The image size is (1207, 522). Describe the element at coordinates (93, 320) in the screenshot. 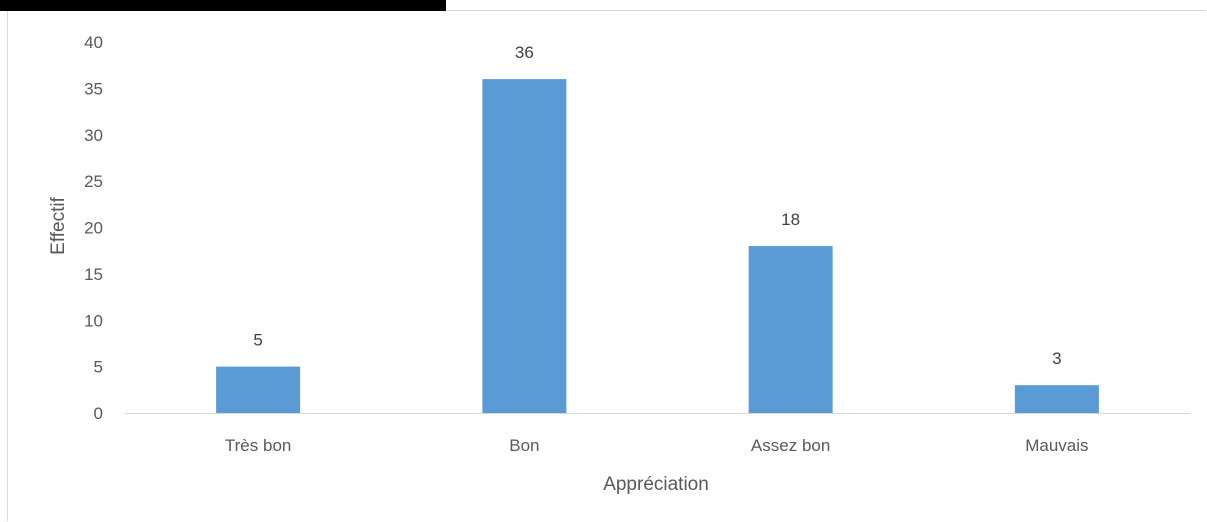

I see `y-tick-label: 10` at that location.